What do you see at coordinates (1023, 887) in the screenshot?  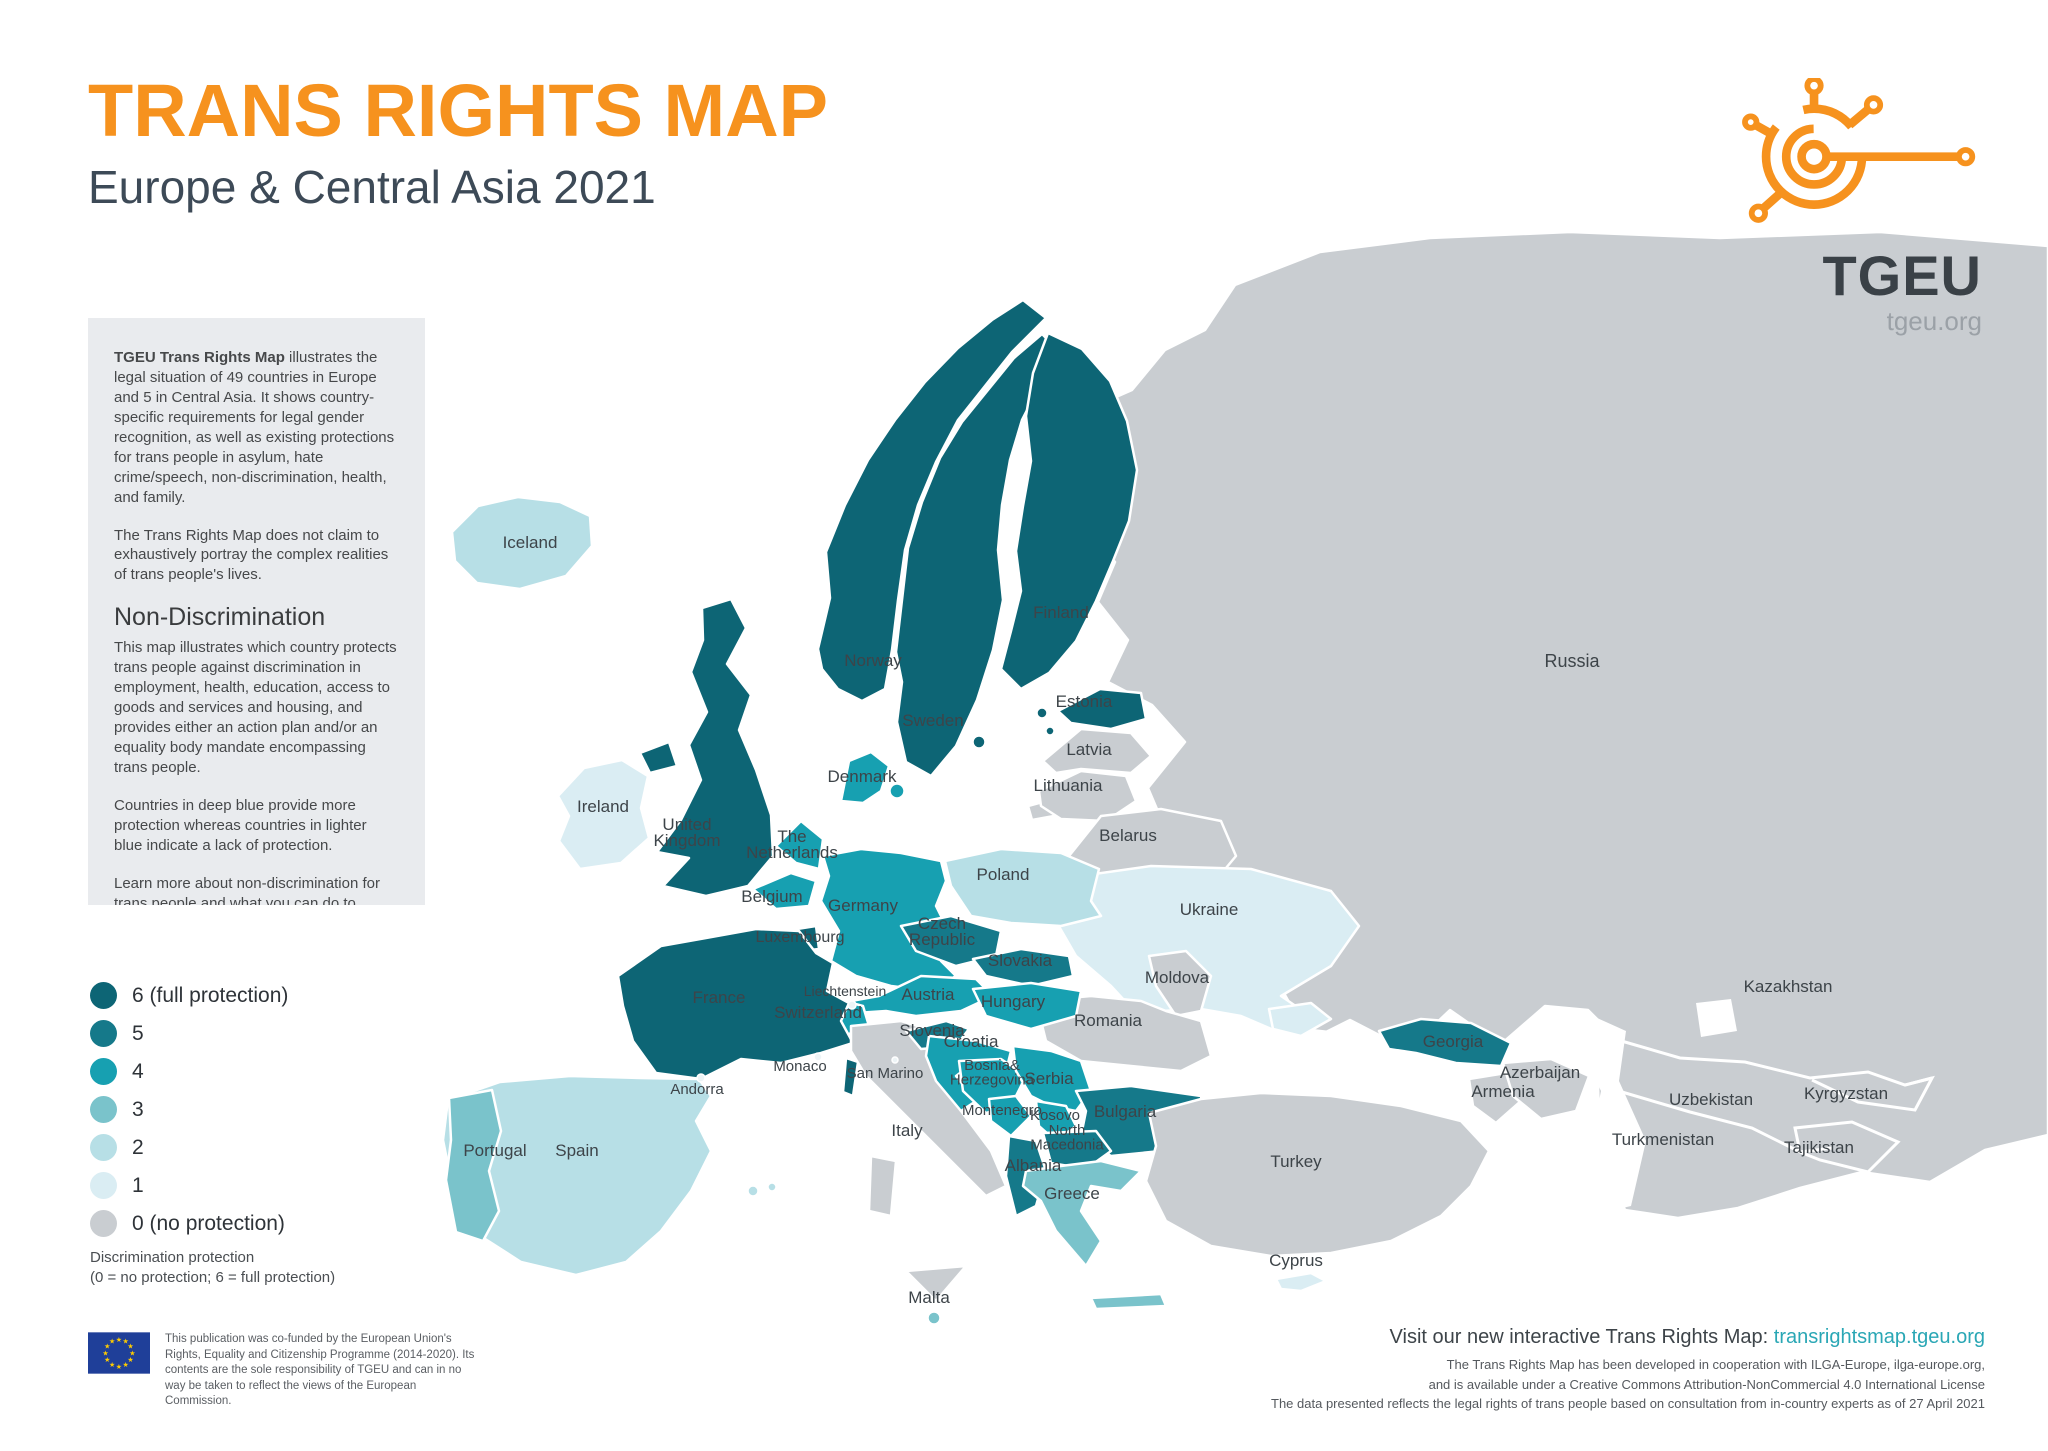 I see `country-poland` at bounding box center [1023, 887].